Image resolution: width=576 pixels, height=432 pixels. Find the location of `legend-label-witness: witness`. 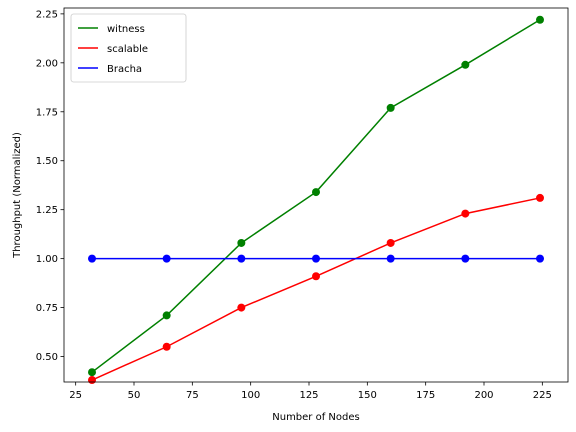

legend-label-witness: witness is located at coordinates (126, 29).